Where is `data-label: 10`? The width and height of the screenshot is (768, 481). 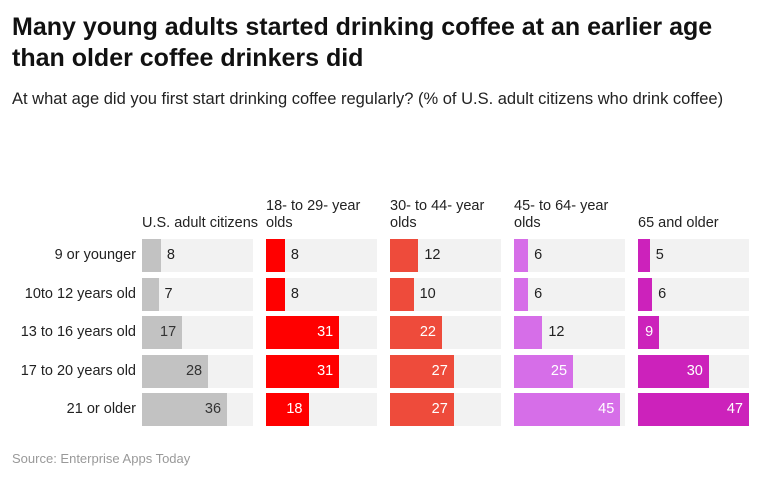
data-label: 10 is located at coordinates (427, 294).